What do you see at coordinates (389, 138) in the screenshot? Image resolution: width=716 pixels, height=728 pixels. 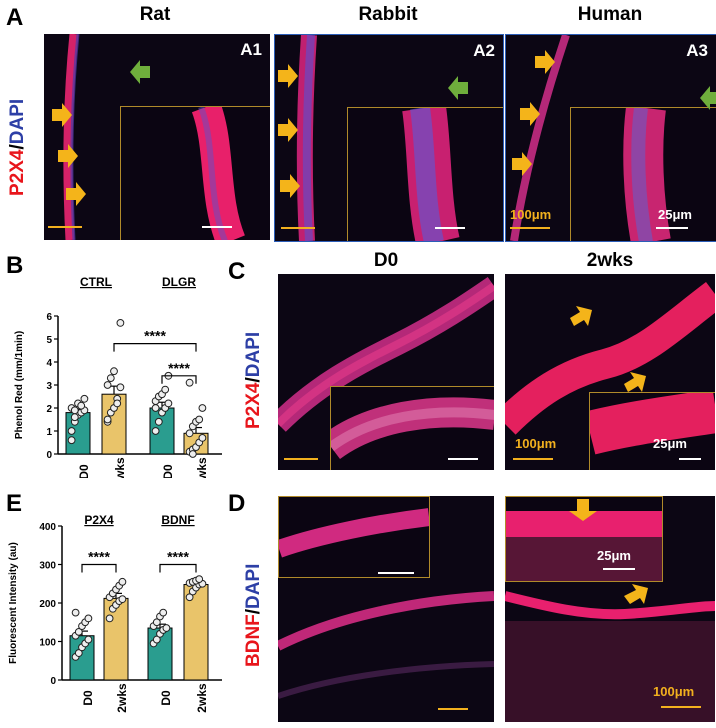 I see `micrograph-a2: A2` at bounding box center [389, 138].